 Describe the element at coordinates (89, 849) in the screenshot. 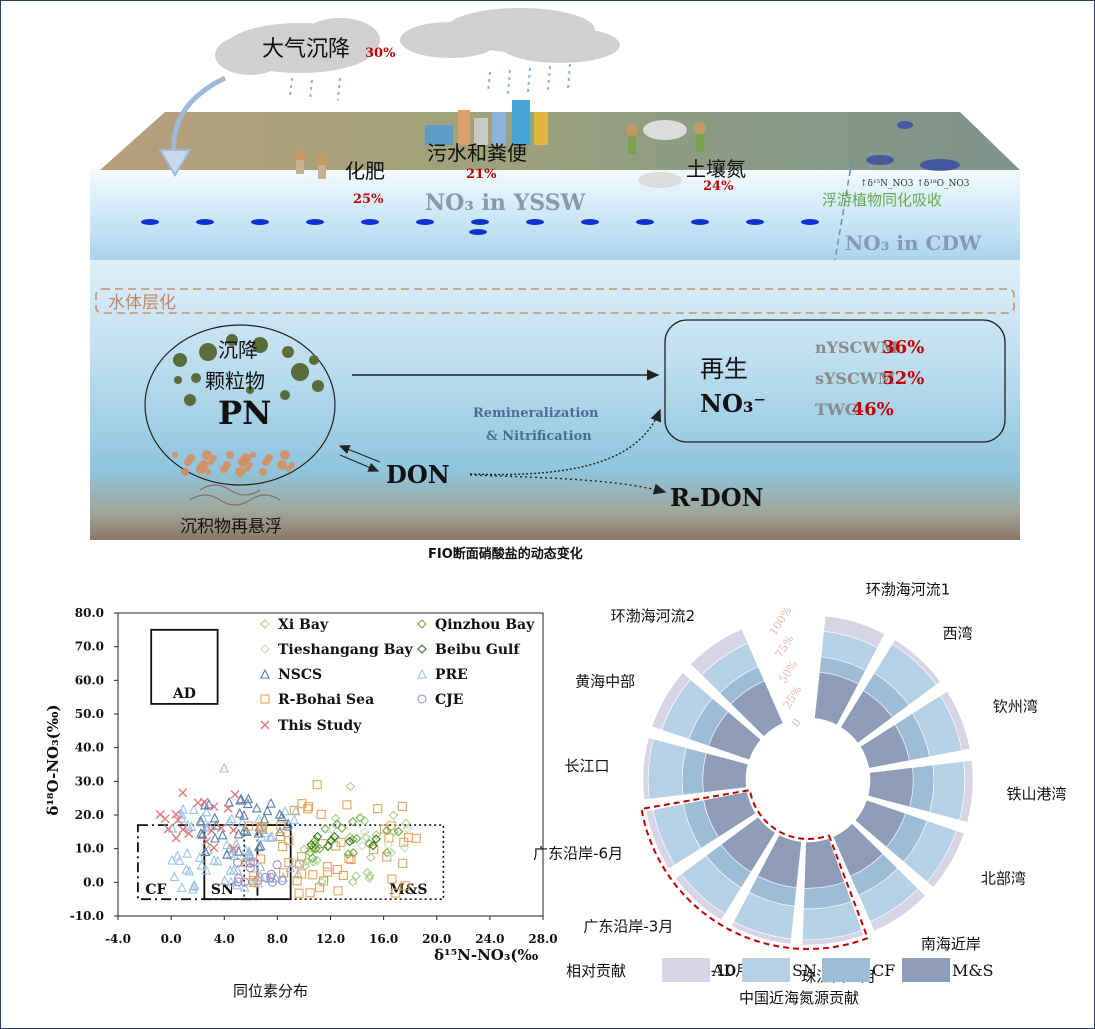

I see `y-tick-label: 10.0` at that location.